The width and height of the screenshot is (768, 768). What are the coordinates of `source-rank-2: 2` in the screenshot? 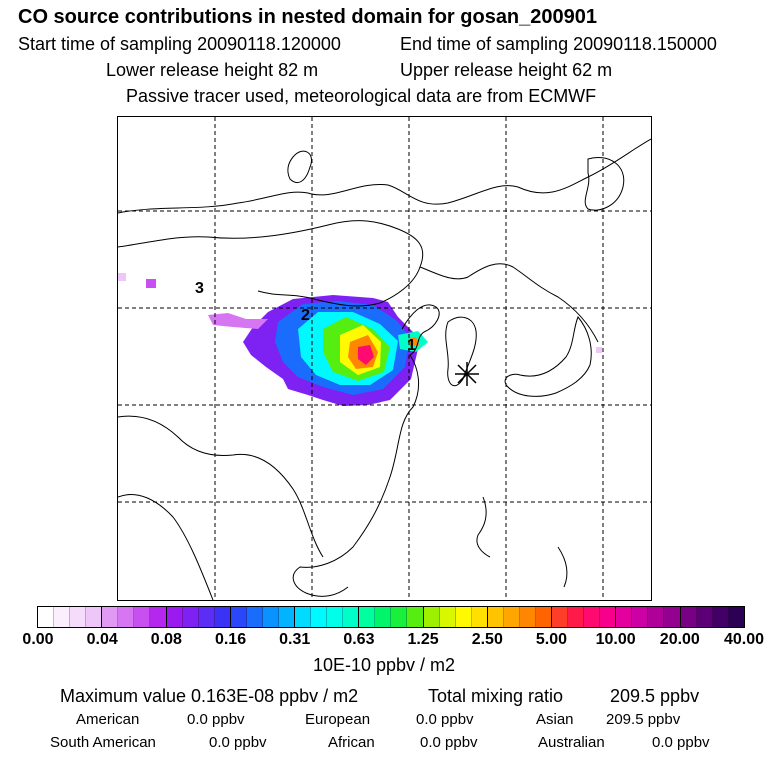 It's located at (305, 315).